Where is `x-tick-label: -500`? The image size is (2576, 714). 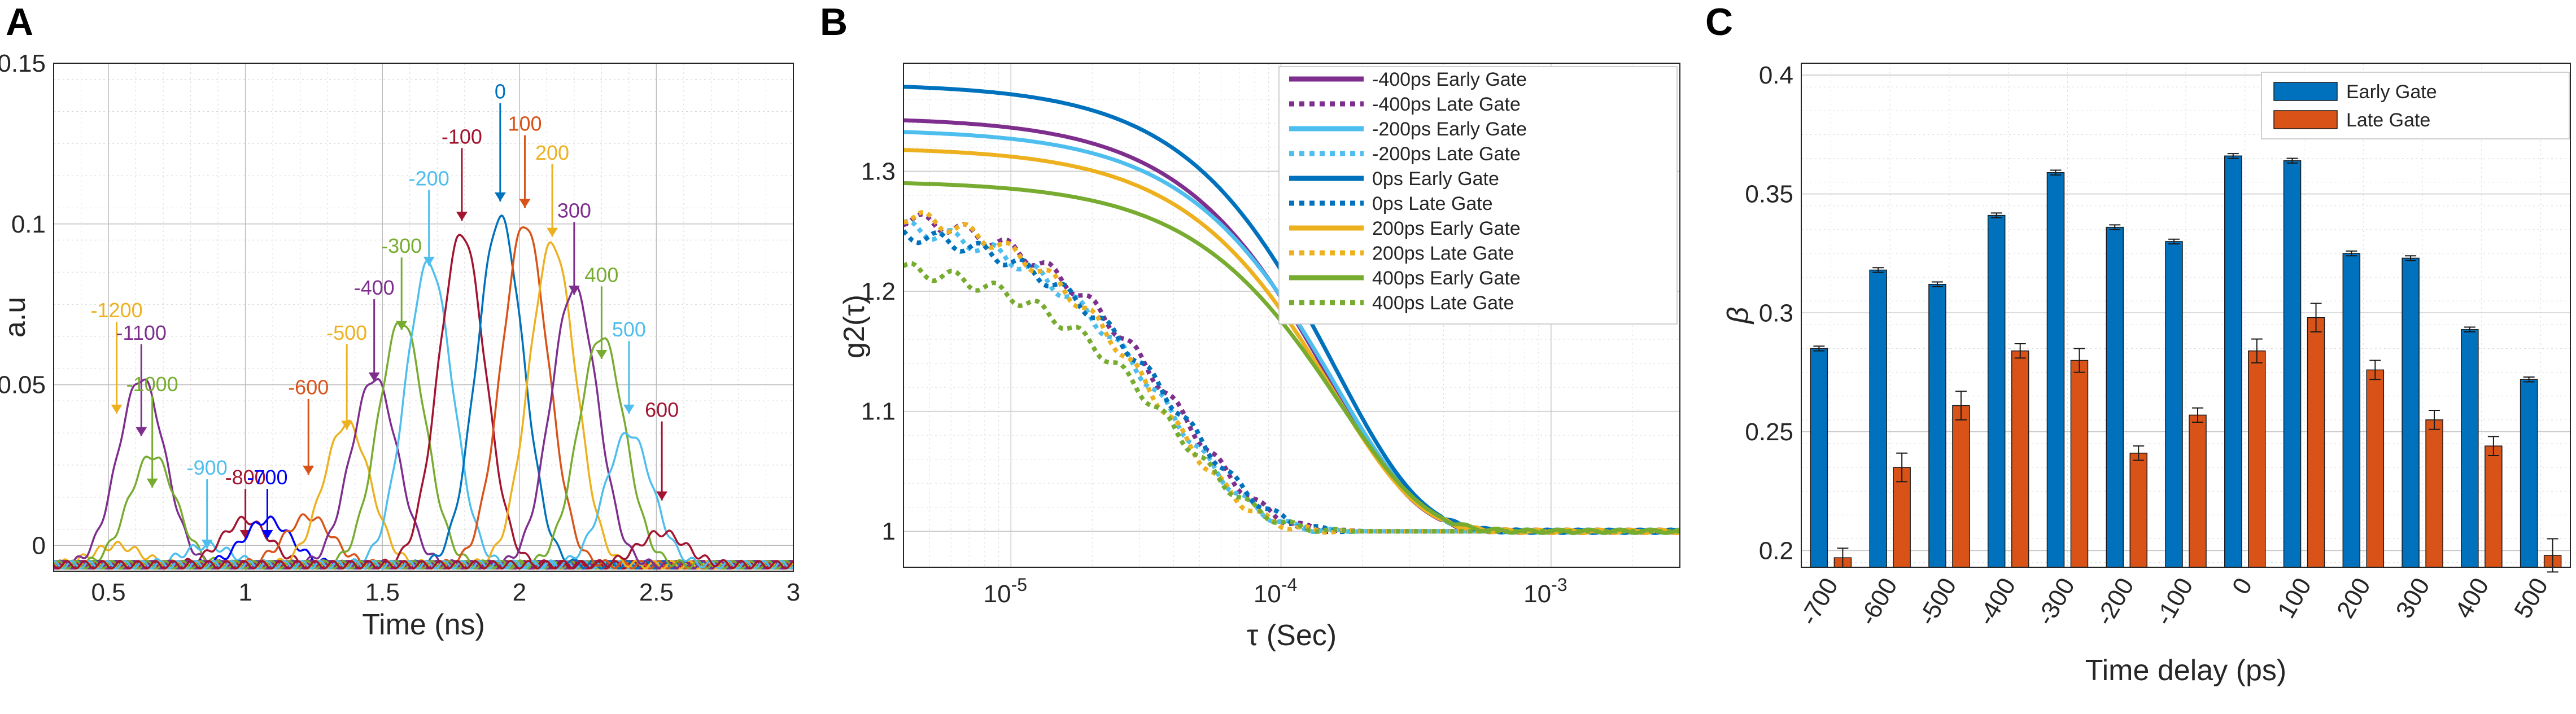
x-tick-label: -500 is located at coordinates (1938, 601).